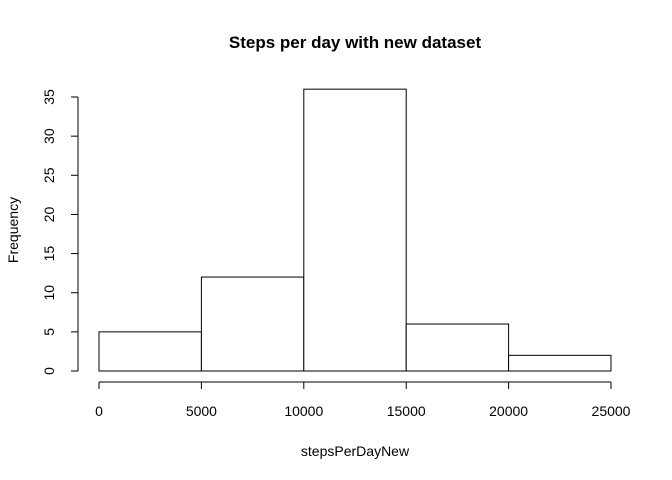  What do you see at coordinates (60, 232) in the screenshot?
I see `y-axis: 0 5 10 15 20 25 30 35` at bounding box center [60, 232].